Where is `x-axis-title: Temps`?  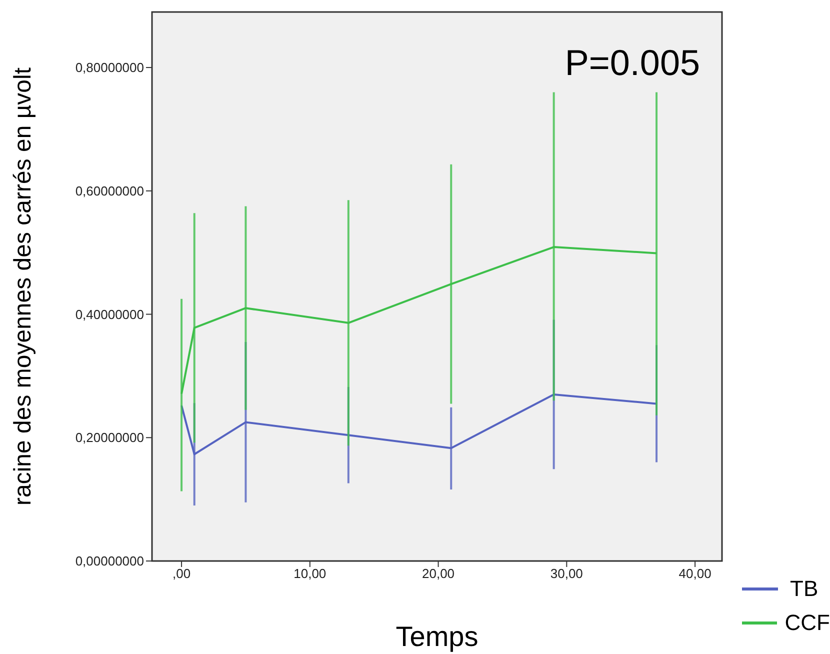
x-axis-title: Temps is located at coordinates (437, 636).